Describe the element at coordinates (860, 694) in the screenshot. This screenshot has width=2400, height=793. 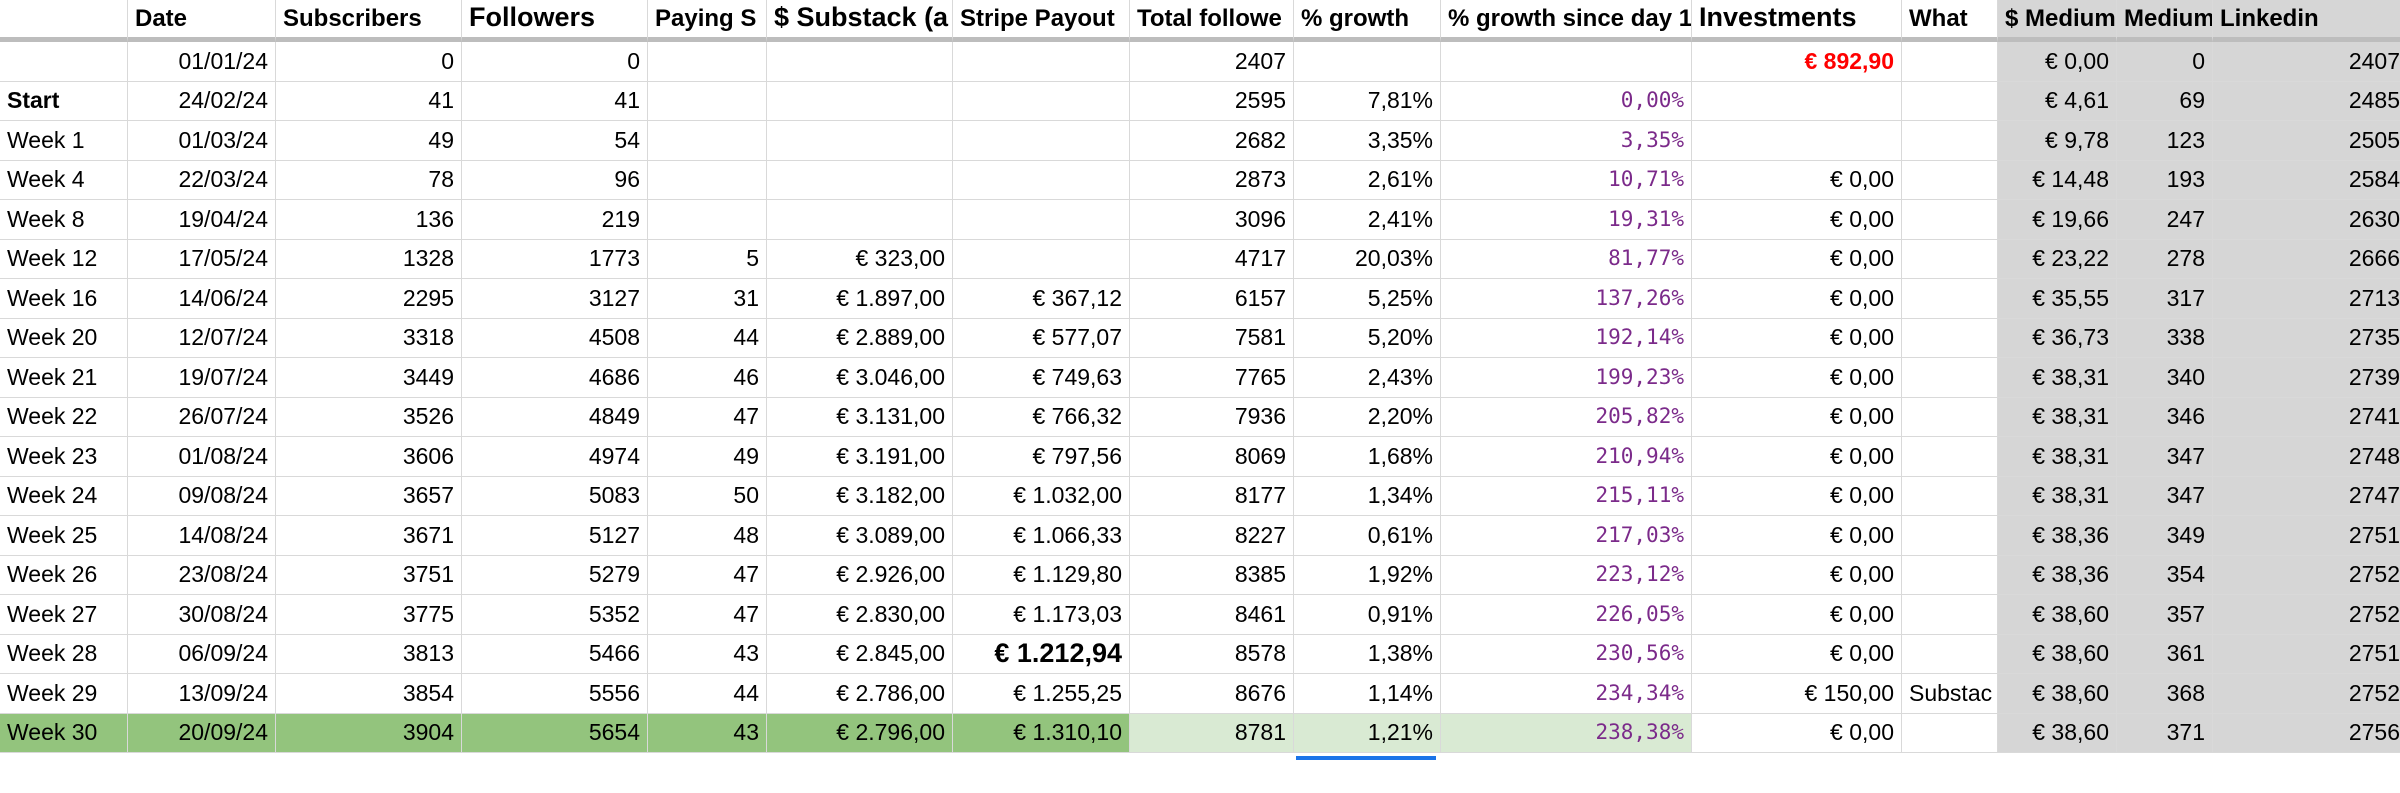
I see `cell-substack-revenue: € 2.786,00` at that location.